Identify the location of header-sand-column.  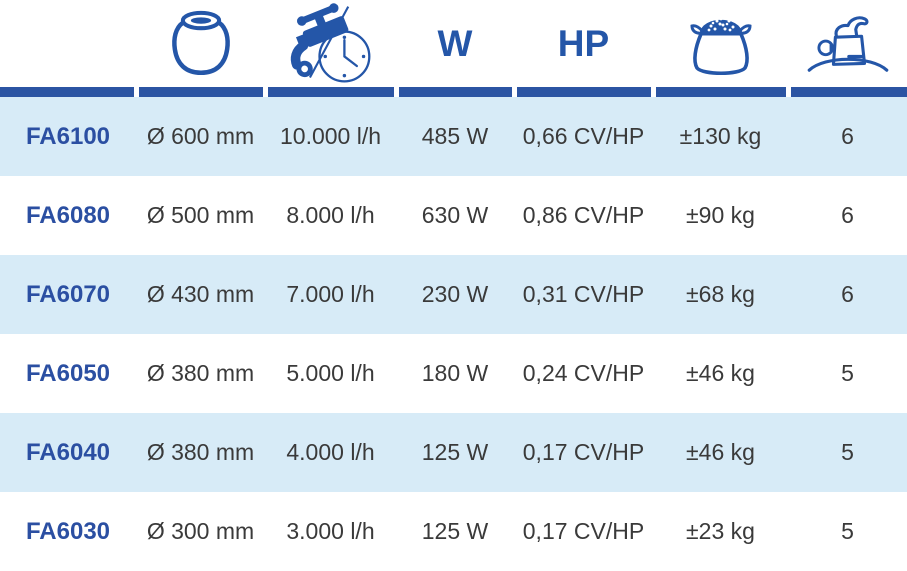
(720, 43).